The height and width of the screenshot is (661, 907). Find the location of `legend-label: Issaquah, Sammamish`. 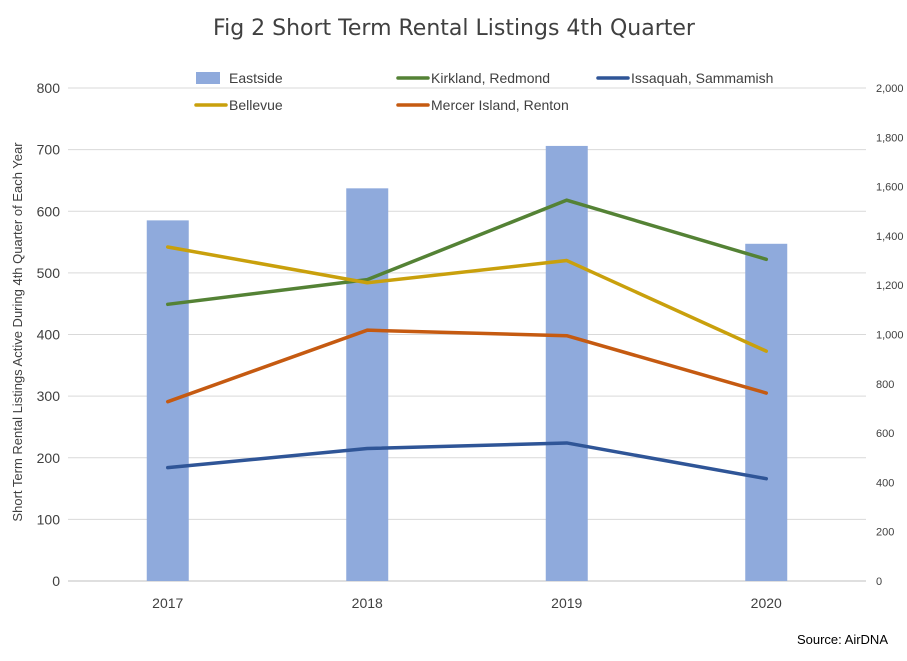

legend-label: Issaquah, Sammamish is located at coordinates (702, 78).